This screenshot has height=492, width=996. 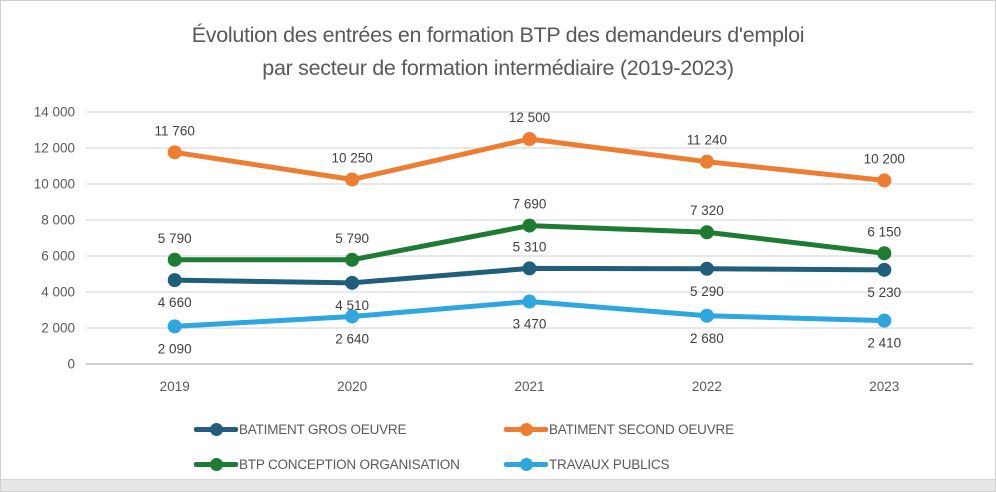 What do you see at coordinates (351, 158) in the screenshot?
I see `data-label: 10 250` at bounding box center [351, 158].